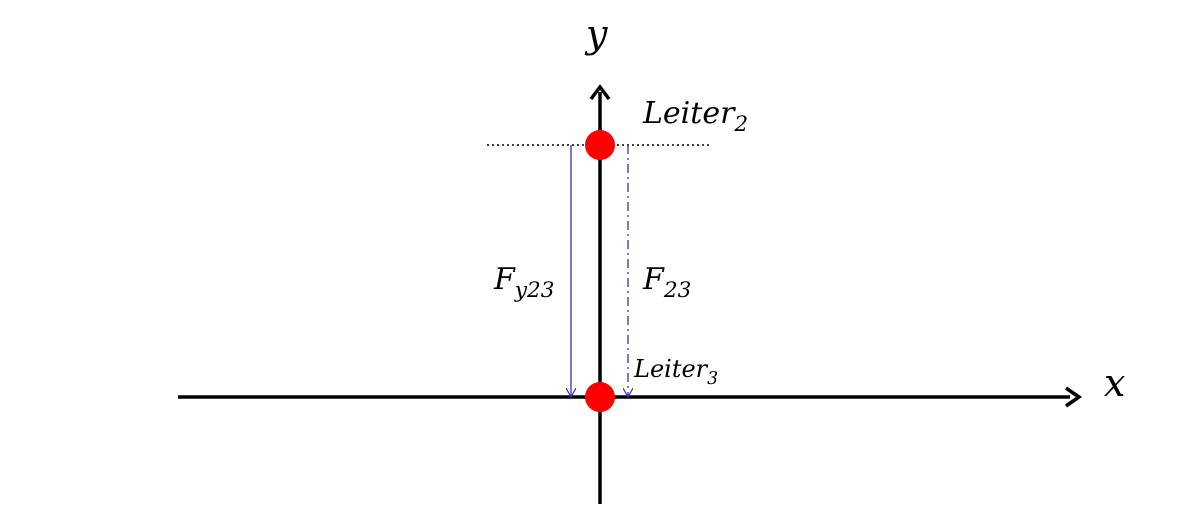  I want to click on y-axis-arrowhead, so click(600, 92).